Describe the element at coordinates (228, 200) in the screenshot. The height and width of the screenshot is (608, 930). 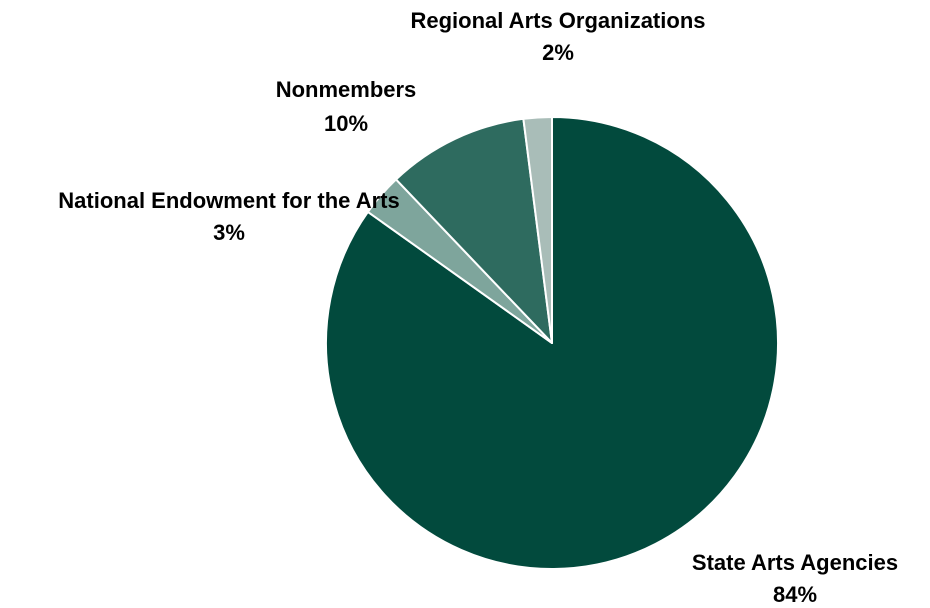
I see `label-national-endowment-for-the-arts: National Endowment for the Arts` at that location.